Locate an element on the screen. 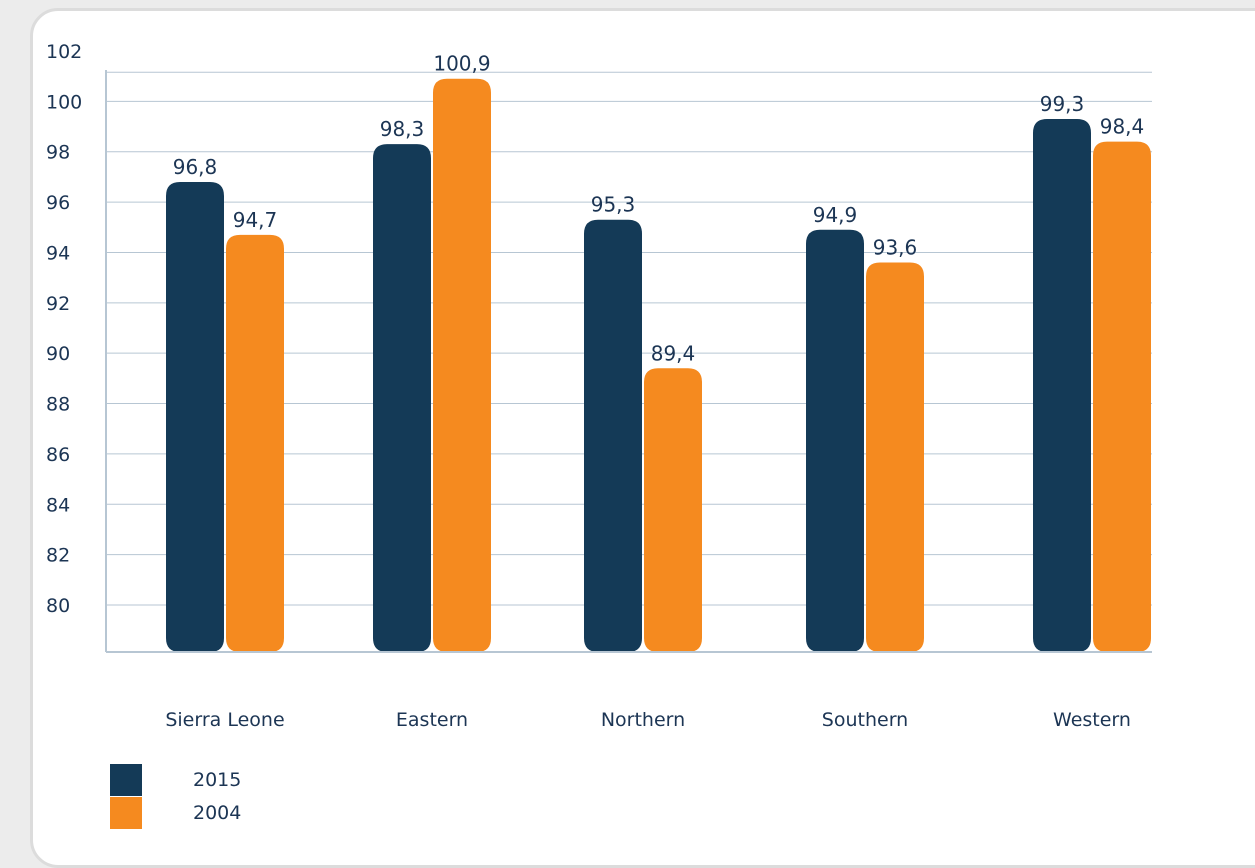 The height and width of the screenshot is (868, 1255). y-tick-label: 100 is located at coordinates (64, 102).